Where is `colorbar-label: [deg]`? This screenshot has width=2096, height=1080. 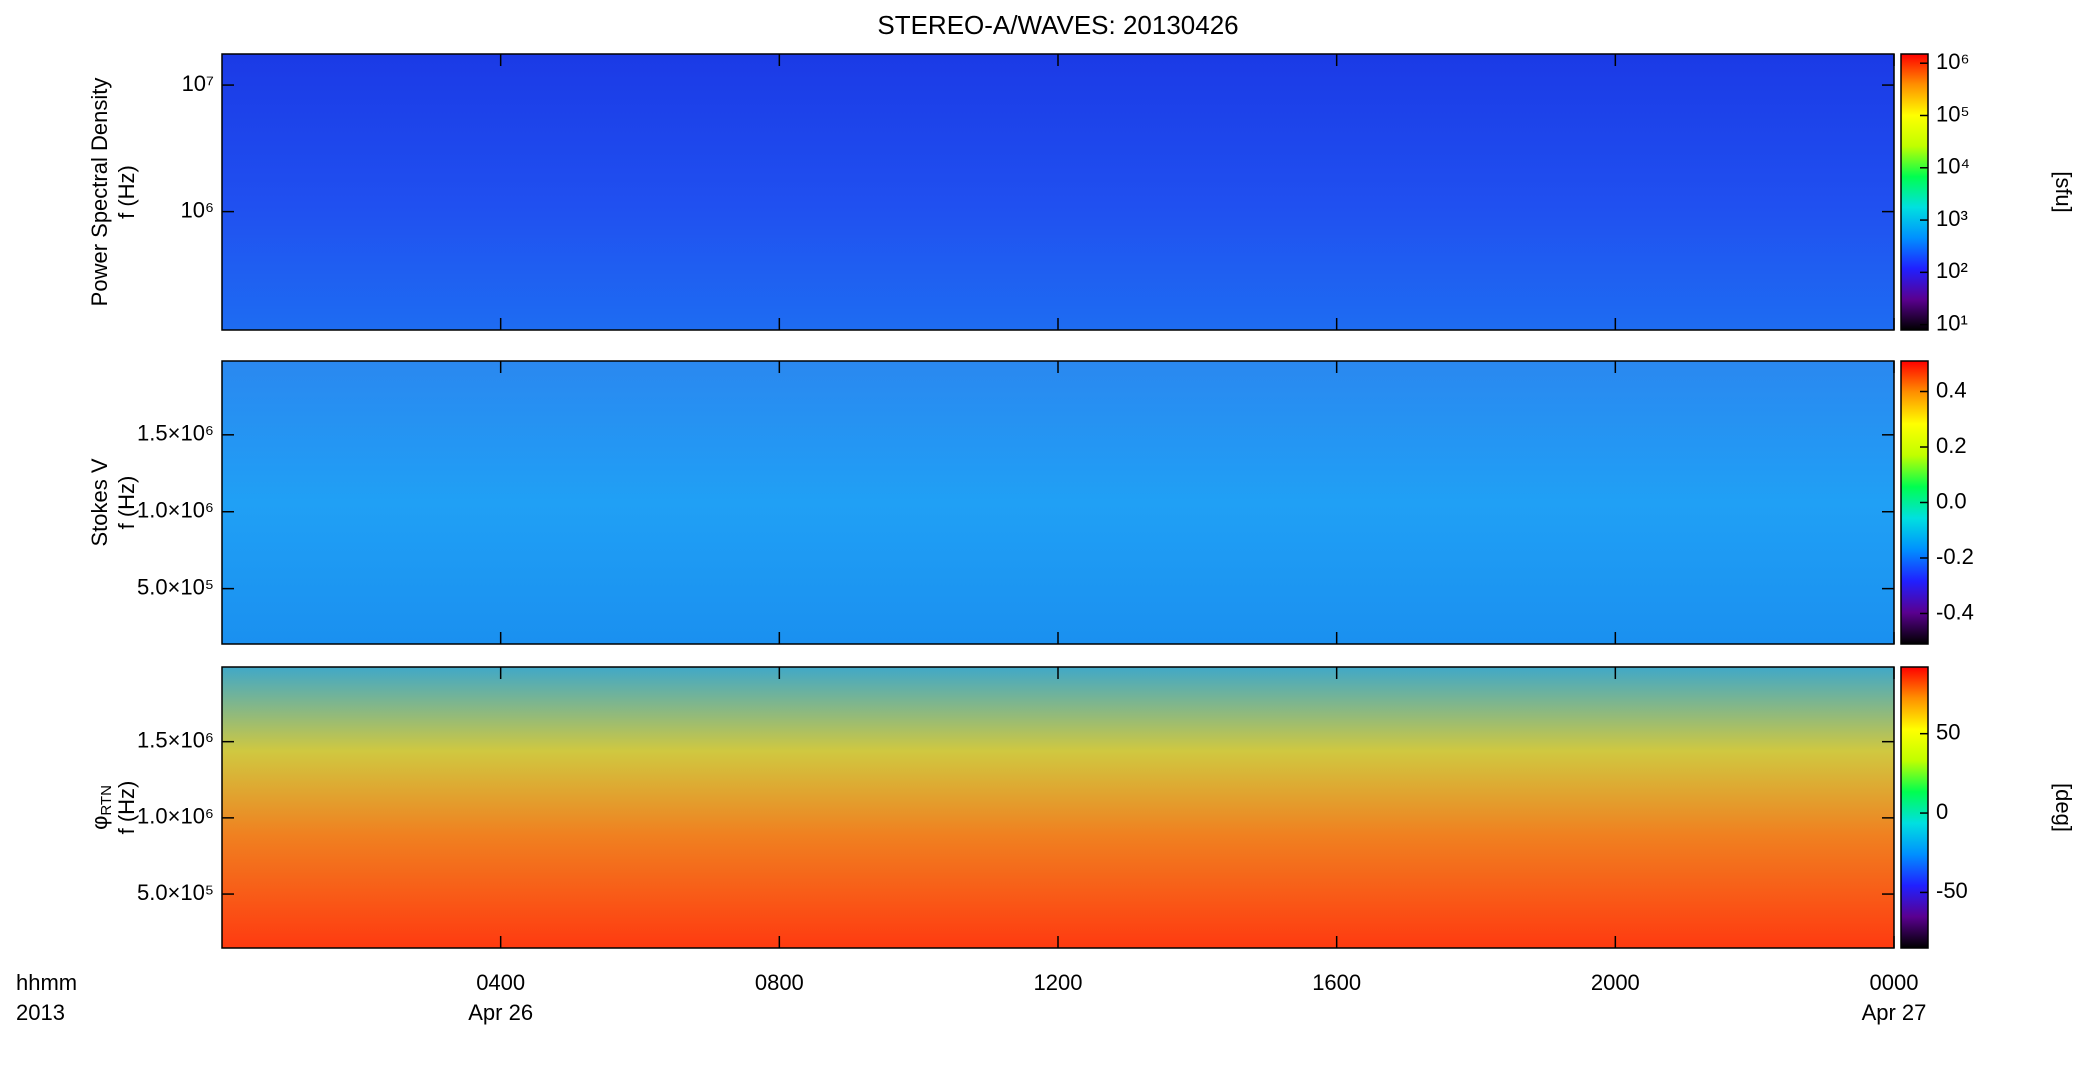 colorbar-label: [deg] is located at coordinates (2063, 807).